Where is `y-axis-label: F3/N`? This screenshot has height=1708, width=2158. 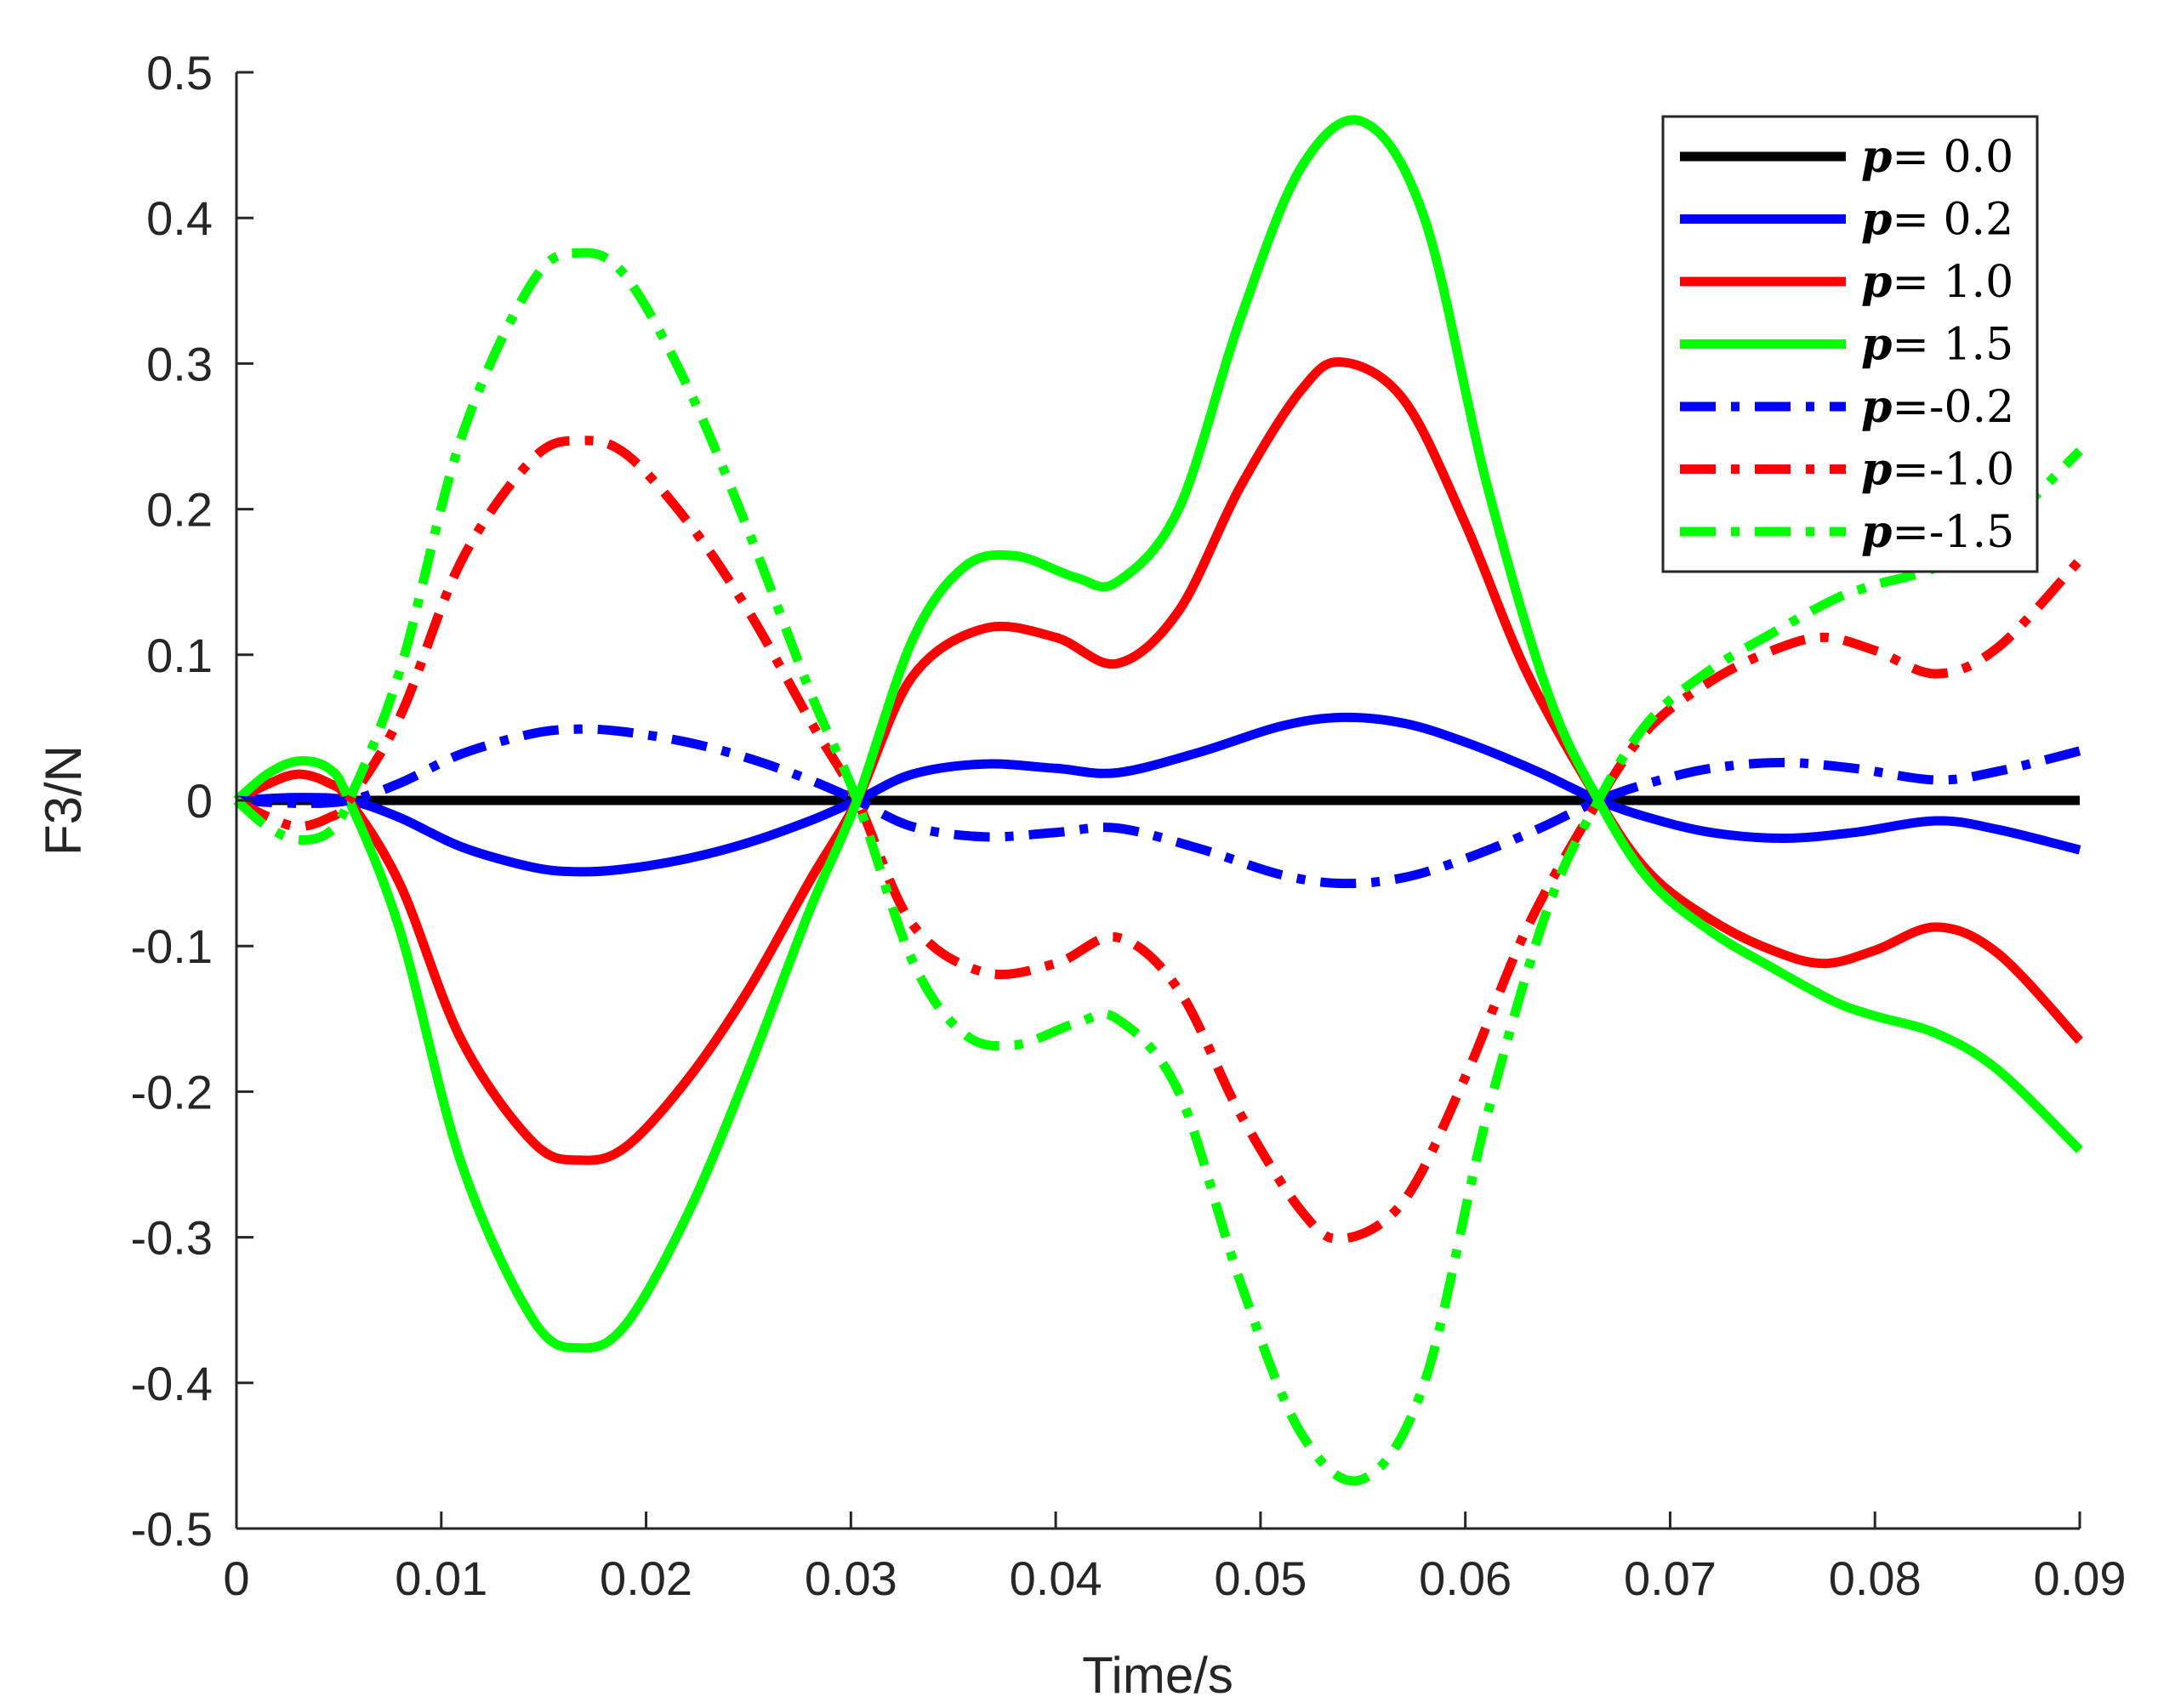
y-axis-label: F3/N is located at coordinates (63, 800).